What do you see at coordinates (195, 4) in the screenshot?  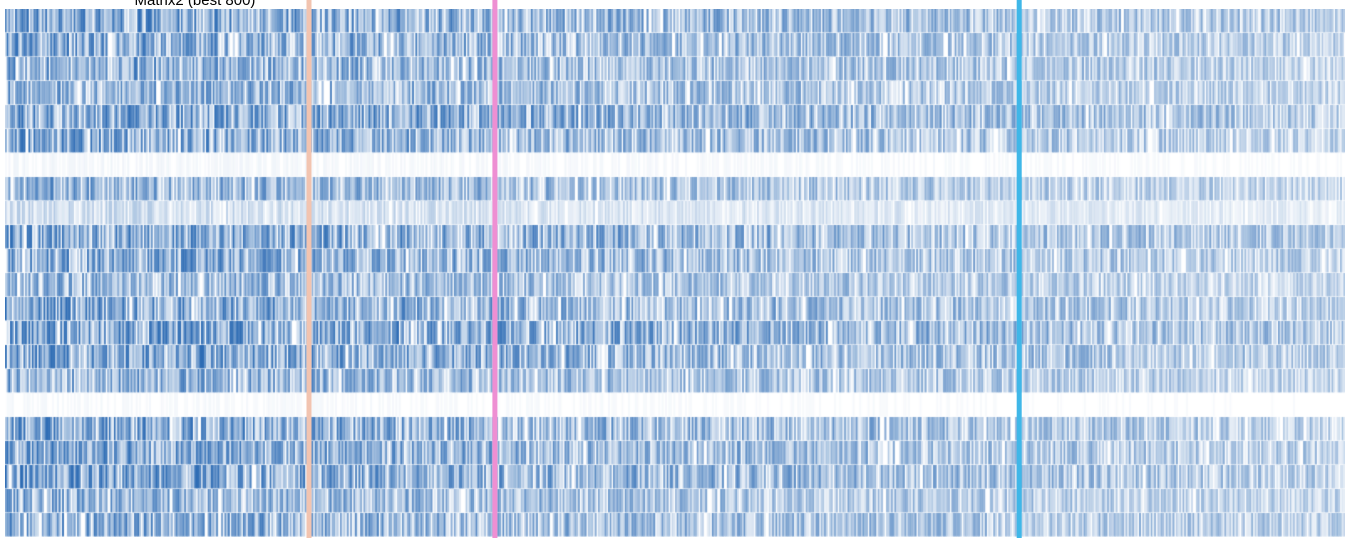 I see `chart-title: Matrix2 (best 800)` at bounding box center [195, 4].